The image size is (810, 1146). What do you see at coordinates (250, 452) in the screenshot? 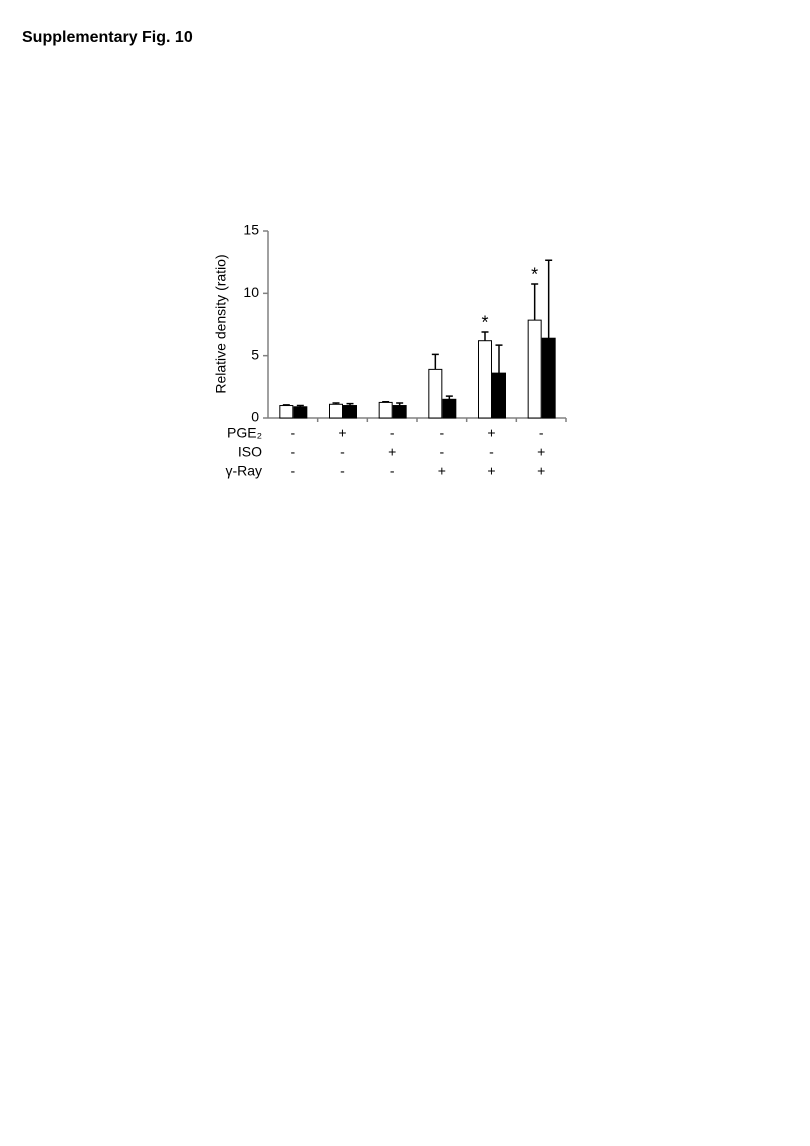
I see `condition-label: ISO` at bounding box center [250, 452].